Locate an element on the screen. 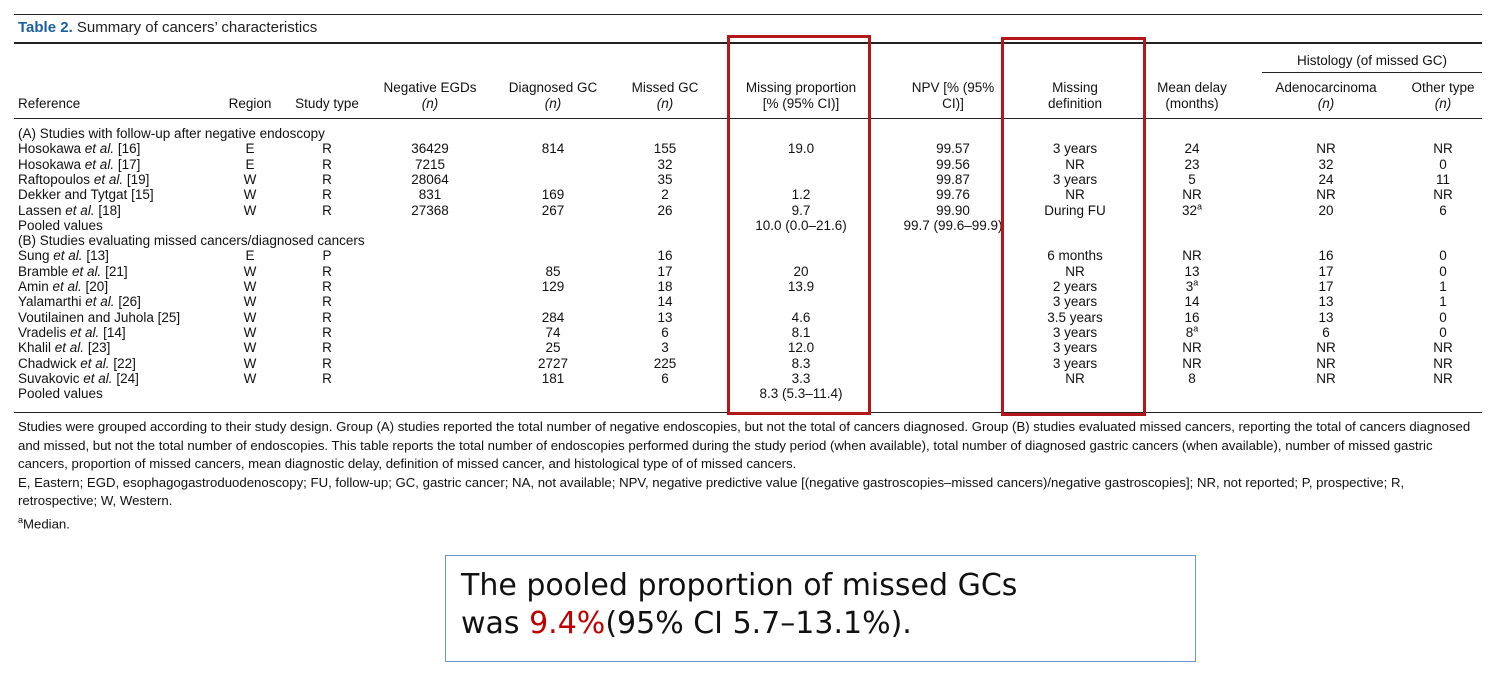 The image size is (1497, 676). pooled-proportion-value: 9.4% is located at coordinates (567, 623).